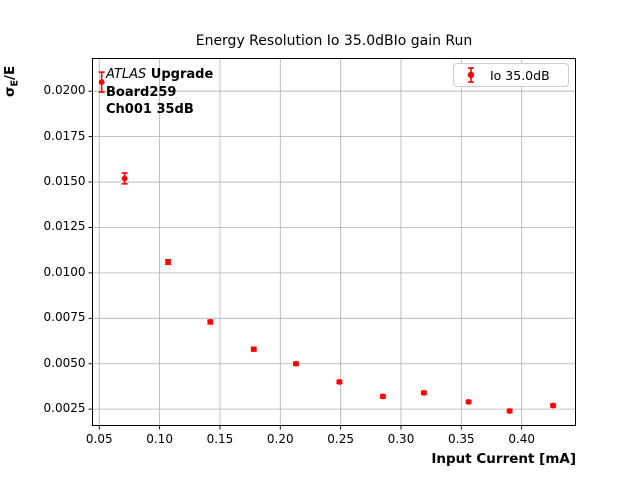  What do you see at coordinates (99, 439) in the screenshot?
I see `x-tick-label: 0.05` at bounding box center [99, 439].